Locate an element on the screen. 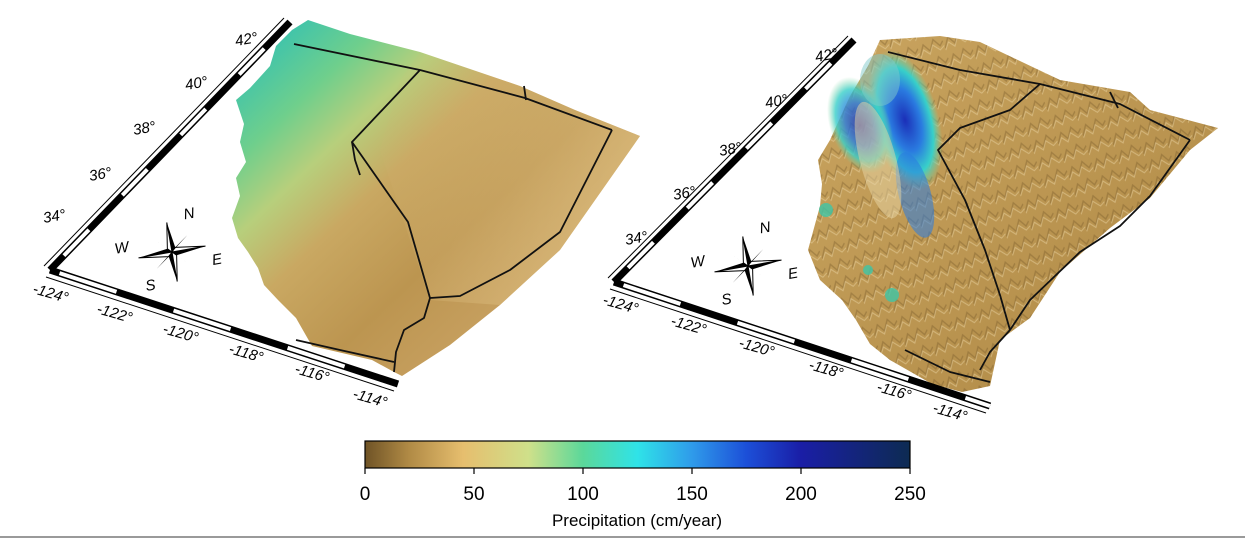 The image size is (1245, 538). colorbar: 0 50 100 150 200 250 Precipitation (cm/year) is located at coordinates (643, 485).